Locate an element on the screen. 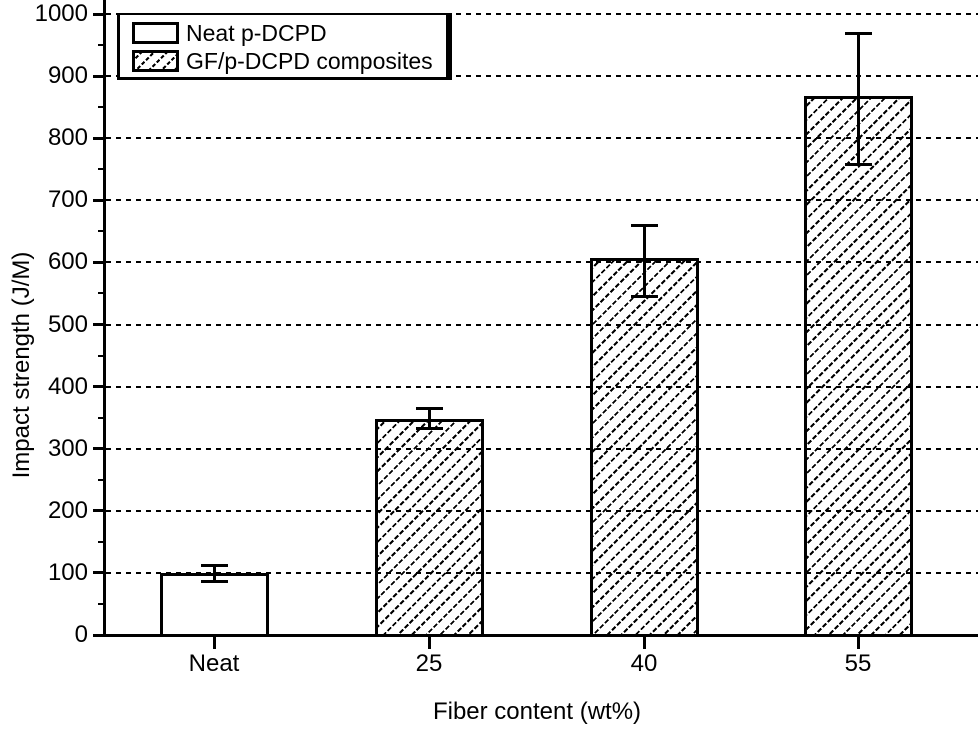 This screenshot has width=978, height=731. y-tick-label: 500 is located at coordinates (67, 324).